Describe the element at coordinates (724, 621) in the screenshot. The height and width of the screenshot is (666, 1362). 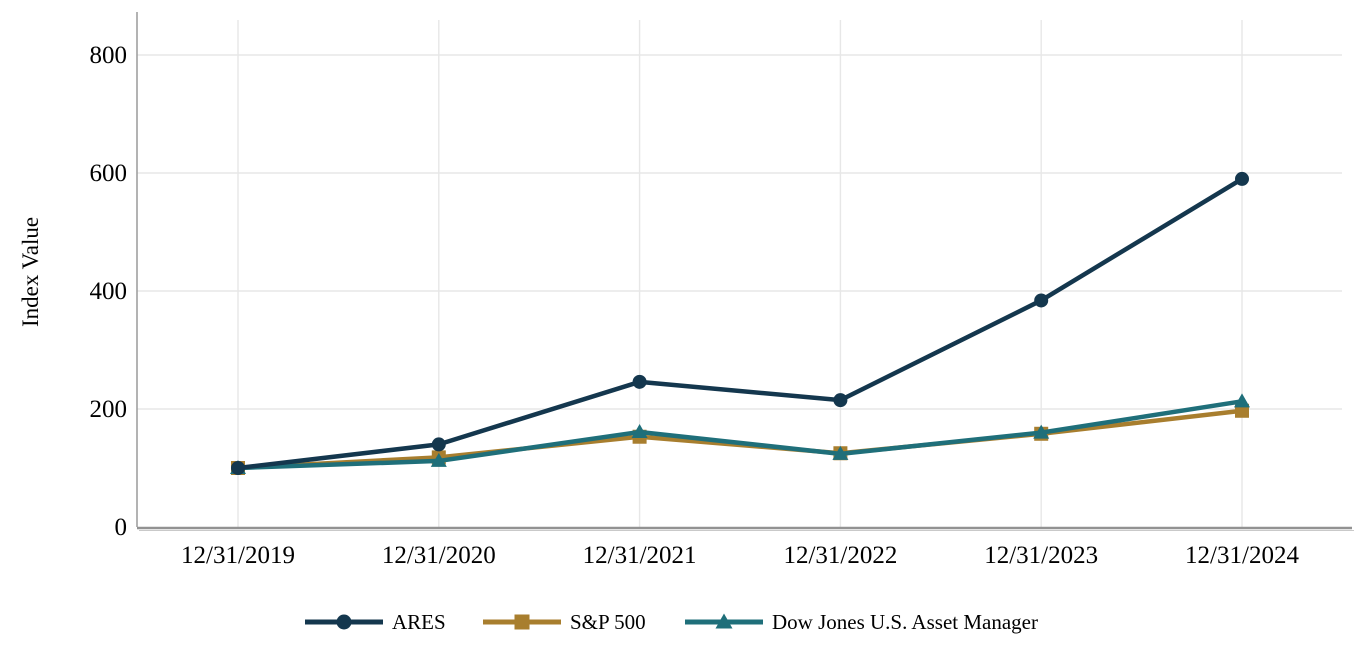
I see `legend-triangle-icon` at that location.